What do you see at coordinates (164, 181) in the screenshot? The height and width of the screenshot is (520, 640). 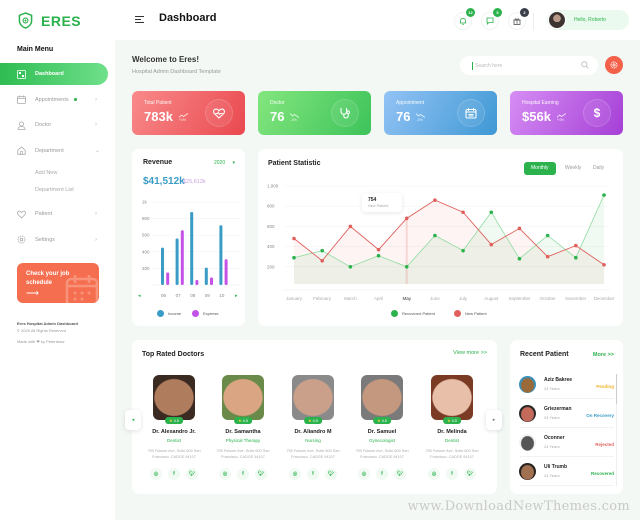 I see `income-total: $41,512k` at bounding box center [164, 181].